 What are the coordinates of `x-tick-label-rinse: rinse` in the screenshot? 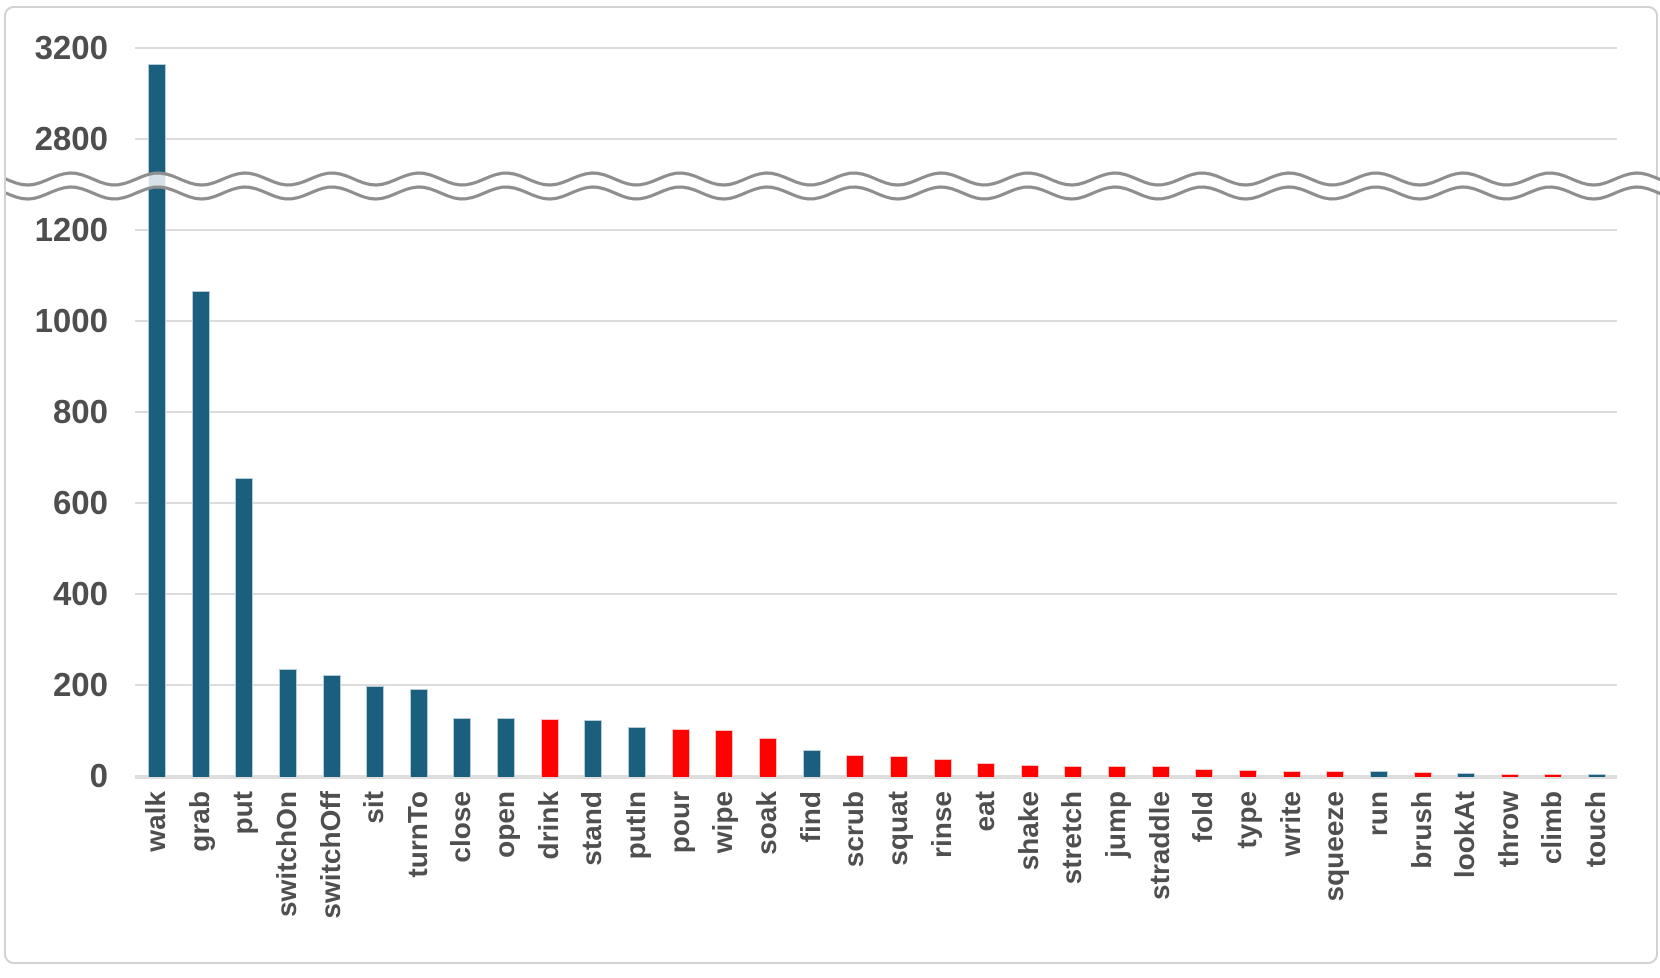 It's located at (941, 824).